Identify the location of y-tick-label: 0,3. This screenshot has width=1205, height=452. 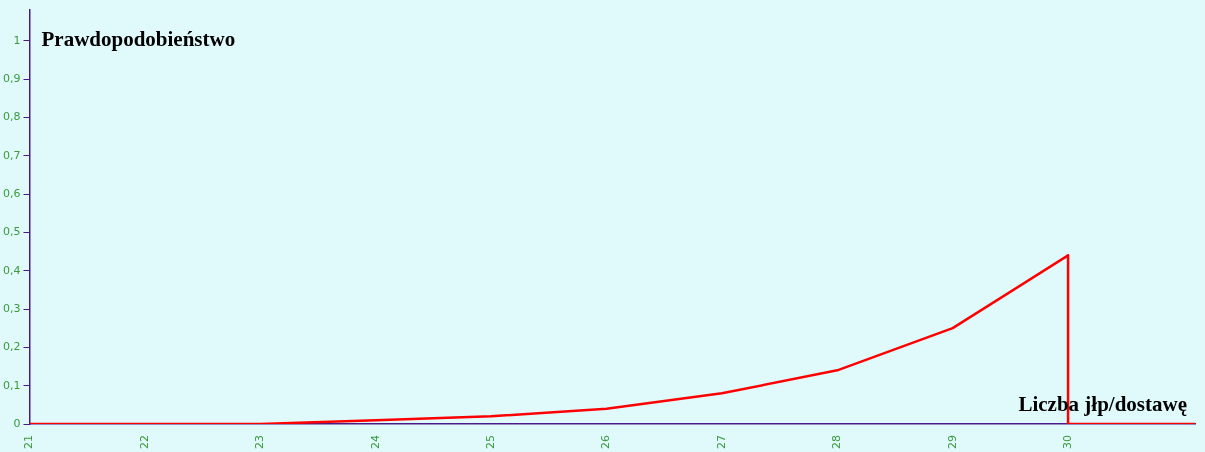
(11, 308).